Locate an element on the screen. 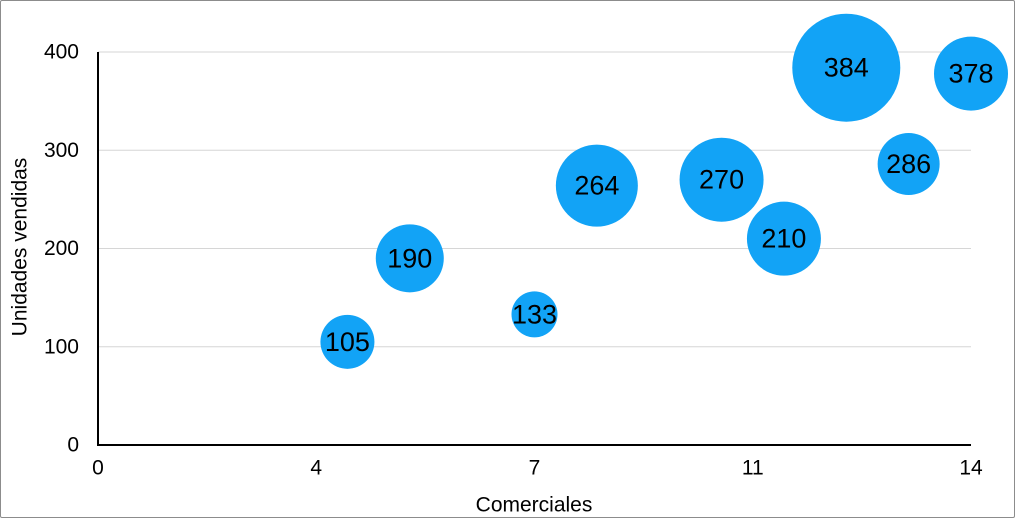 Image resolution: width=1015 pixels, height=518 pixels. bubble-label-384: 384 is located at coordinates (846, 68).